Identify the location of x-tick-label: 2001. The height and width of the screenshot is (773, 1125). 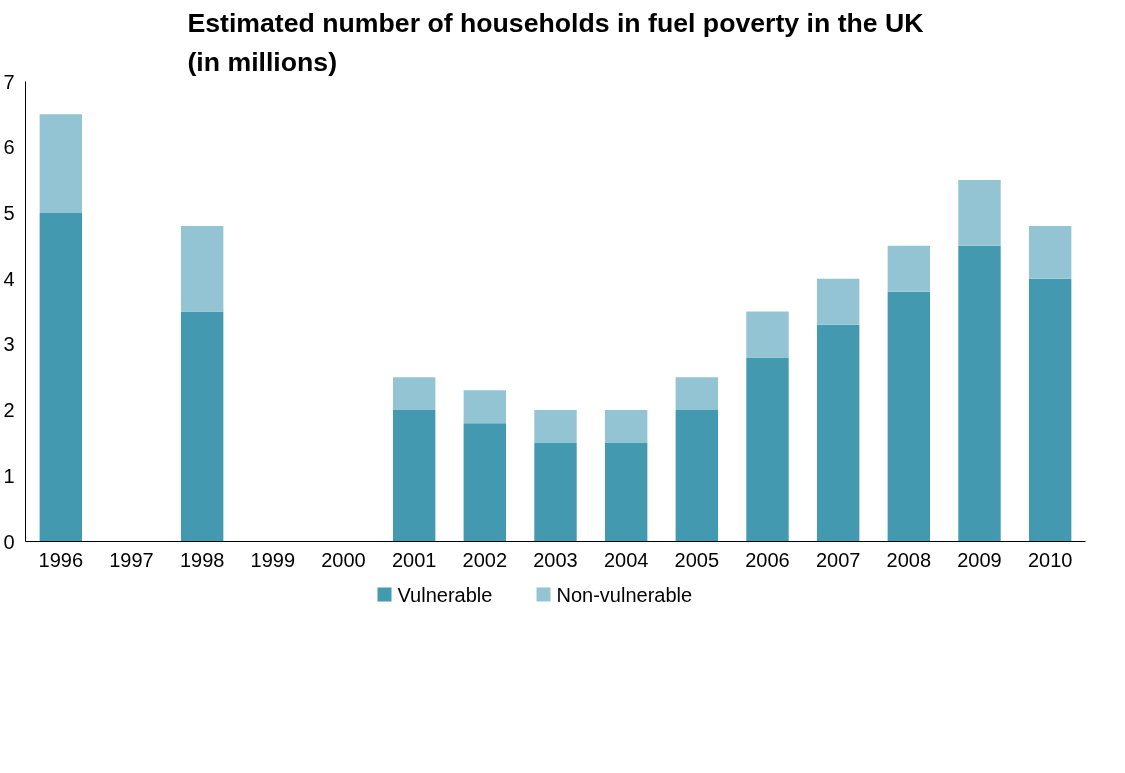
(414, 559).